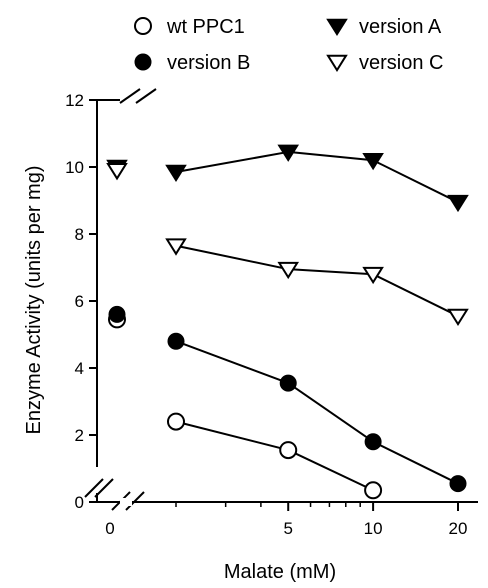  Describe the element at coordinates (79, 301) in the screenshot. I see `y-tick-label: 6` at that location.